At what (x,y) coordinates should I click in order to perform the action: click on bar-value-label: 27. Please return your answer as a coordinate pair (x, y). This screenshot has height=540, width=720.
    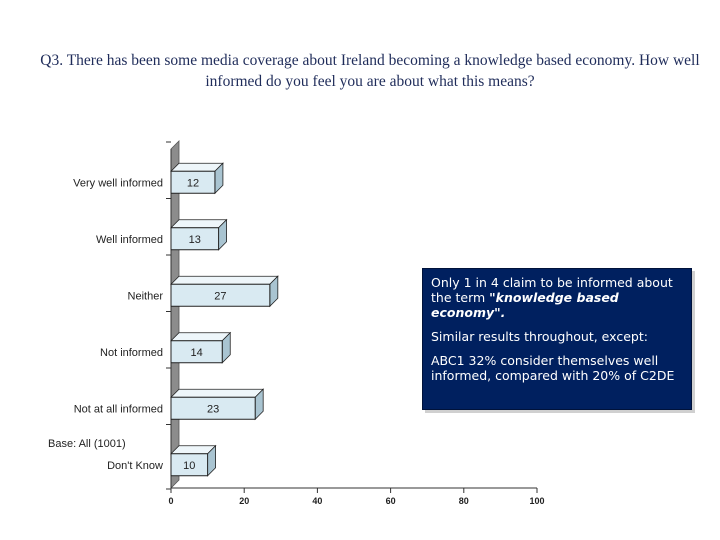
    Looking at the image, I should click on (220, 296).